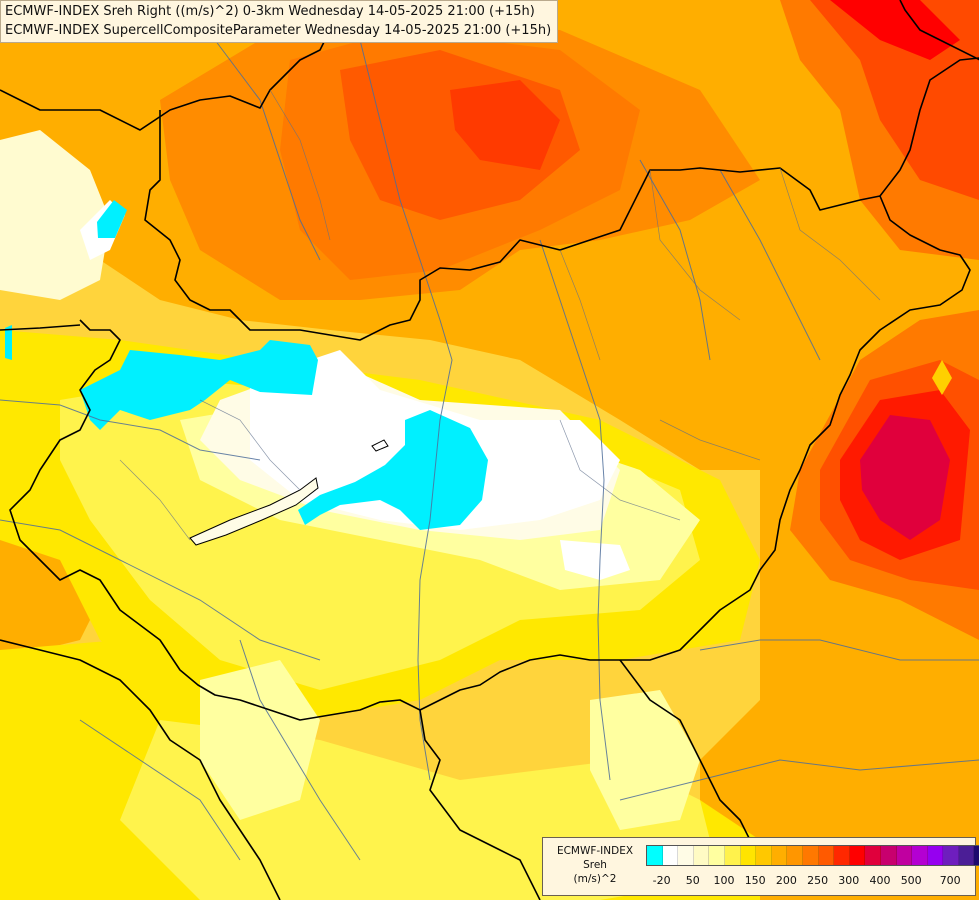  I want to click on legend-tick: 500, so click(911, 880).